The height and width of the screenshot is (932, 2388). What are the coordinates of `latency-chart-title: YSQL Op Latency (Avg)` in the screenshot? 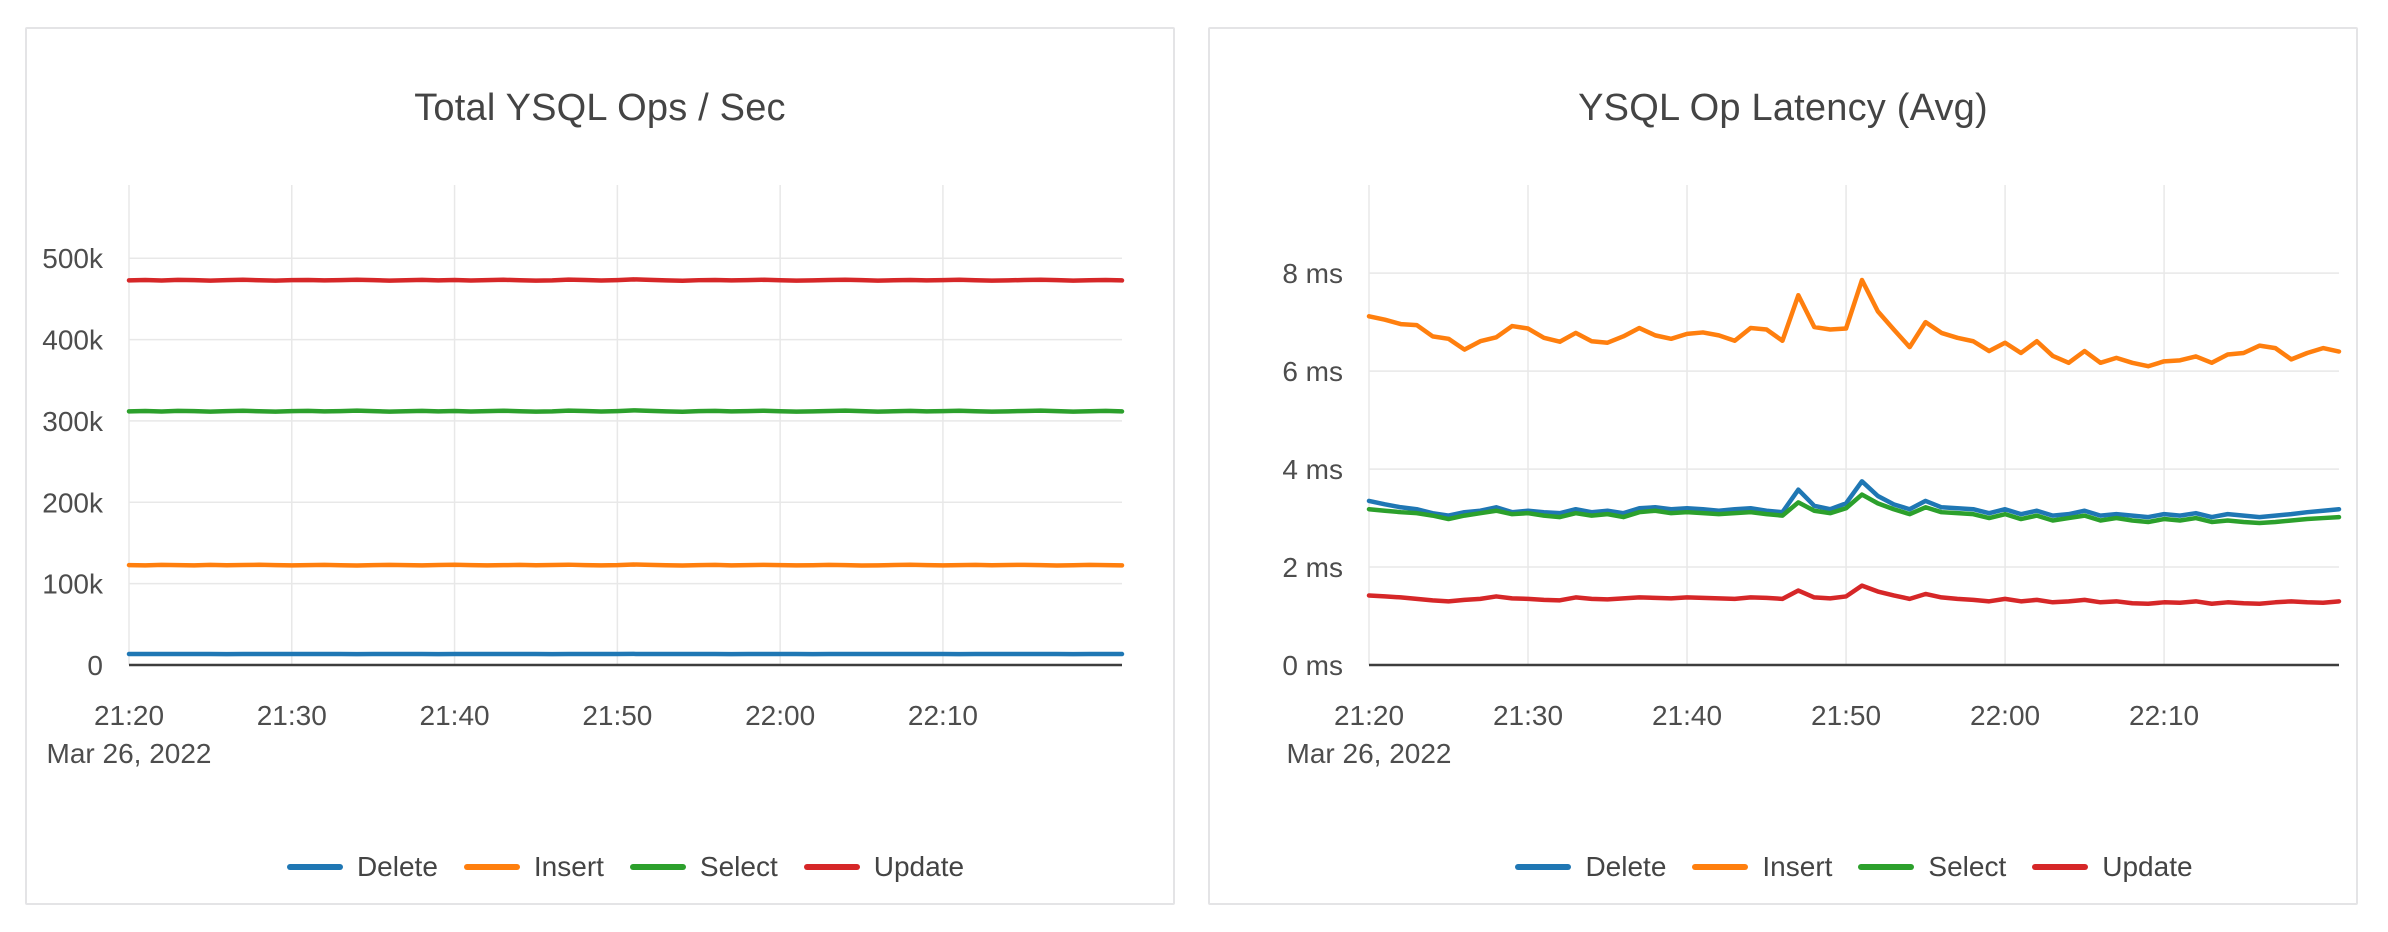 It's located at (1783, 107).